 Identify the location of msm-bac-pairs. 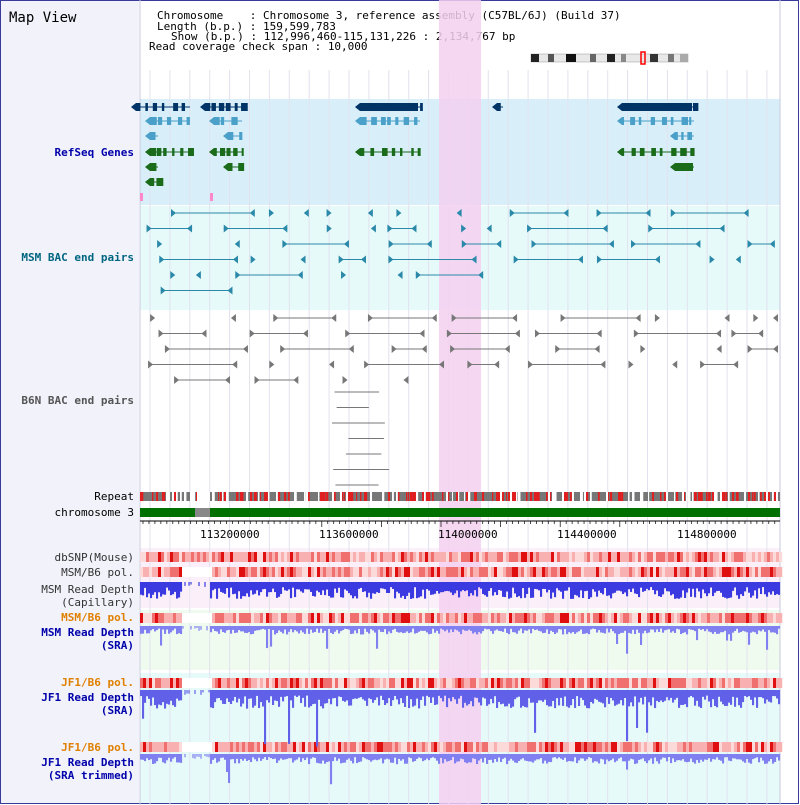
(460, 252).